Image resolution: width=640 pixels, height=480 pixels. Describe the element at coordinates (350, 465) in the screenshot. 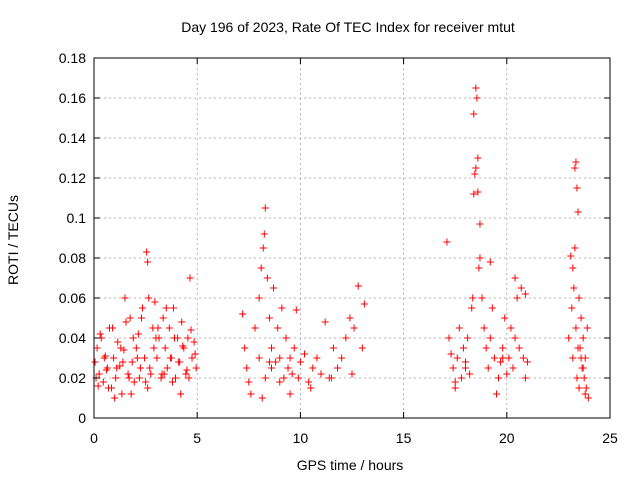

I see `x-axis-label: GPS time / hours` at that location.